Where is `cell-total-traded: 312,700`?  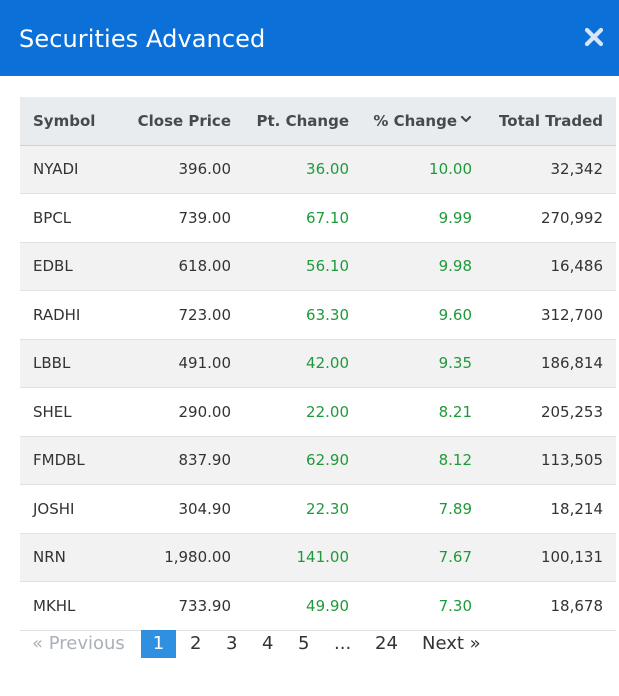
cell-total-traded: 312,700 is located at coordinates (571, 314).